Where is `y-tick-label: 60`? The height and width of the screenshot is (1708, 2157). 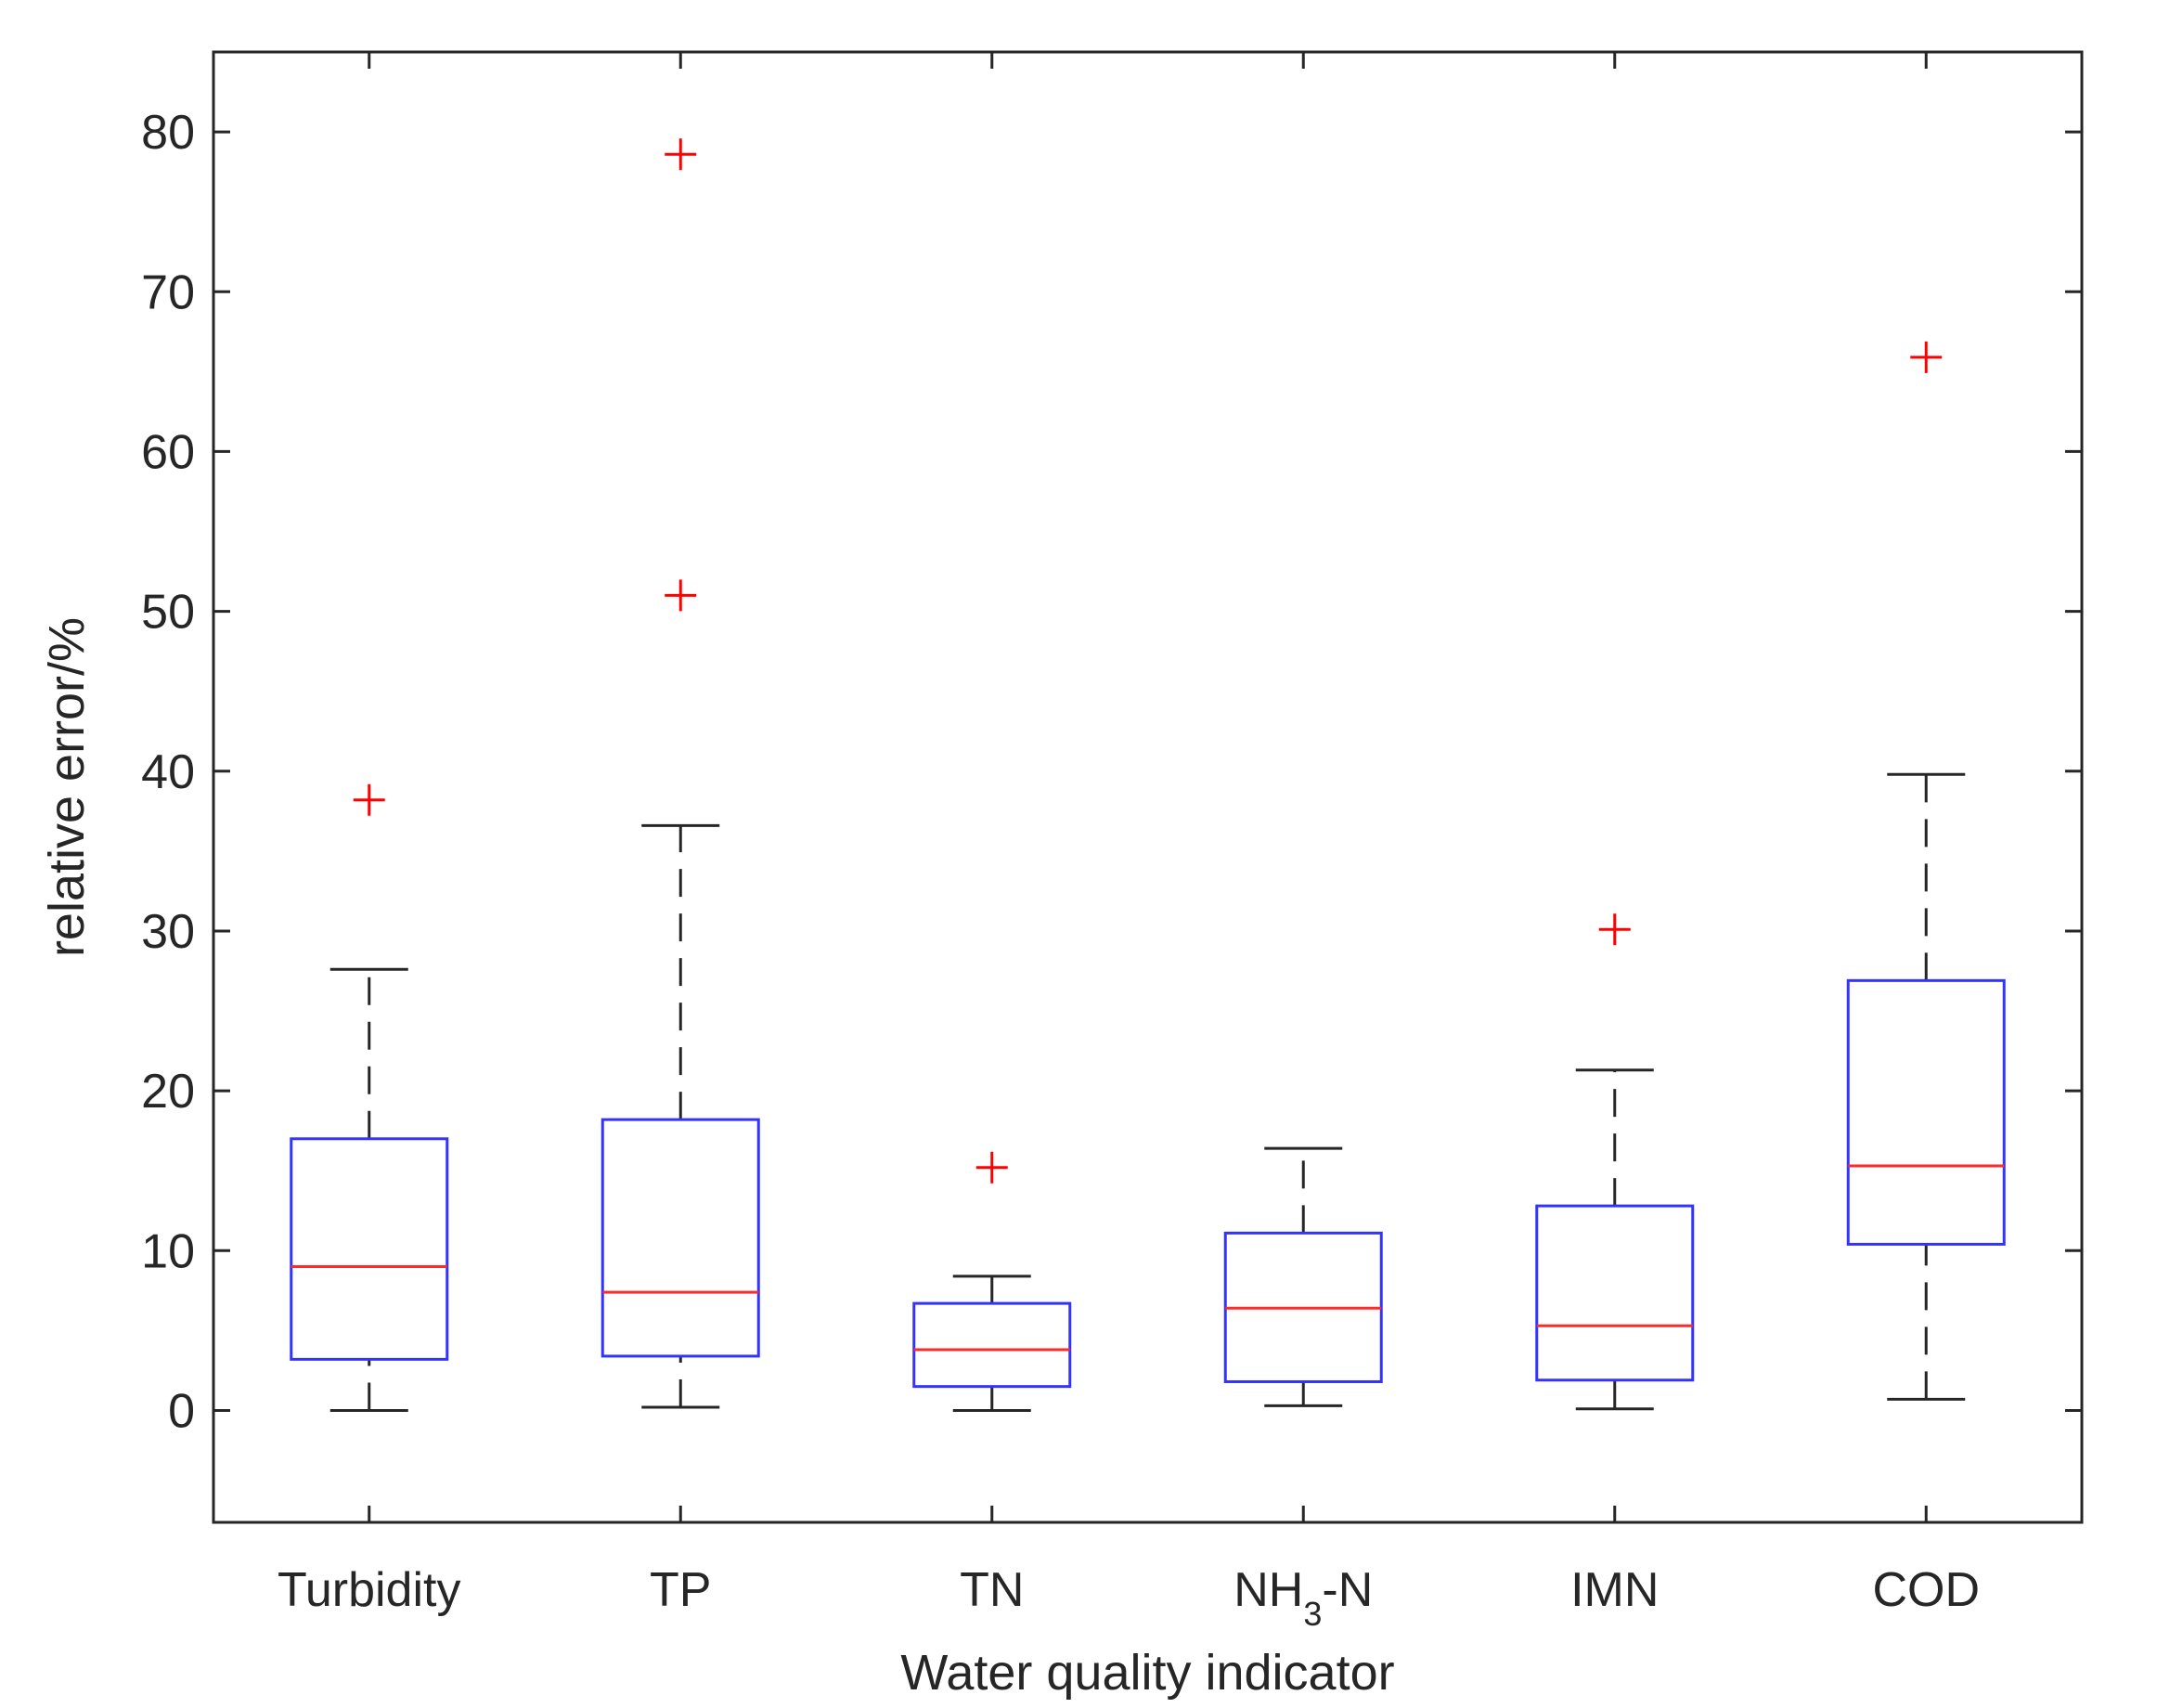
y-tick-label: 60 is located at coordinates (168, 452).